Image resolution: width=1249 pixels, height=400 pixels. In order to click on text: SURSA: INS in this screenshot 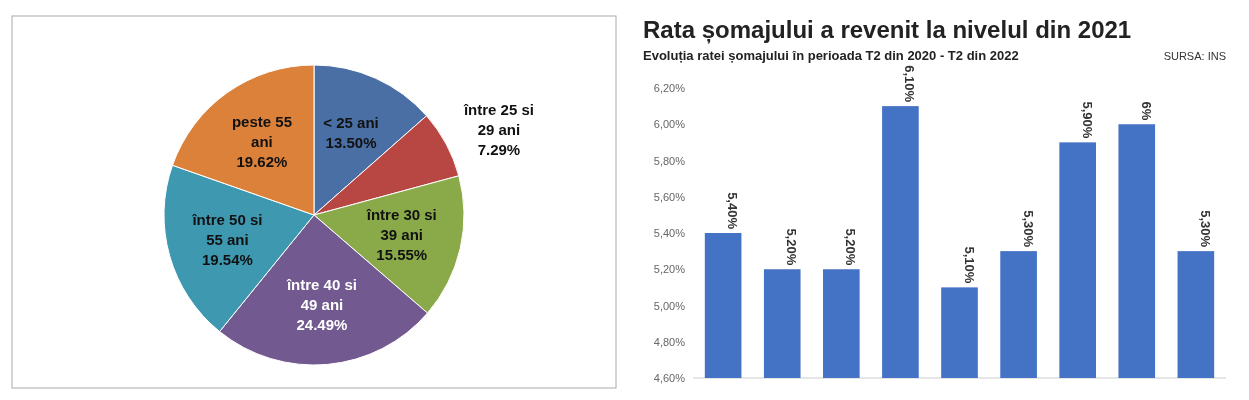, I will do `click(1194, 56)`.